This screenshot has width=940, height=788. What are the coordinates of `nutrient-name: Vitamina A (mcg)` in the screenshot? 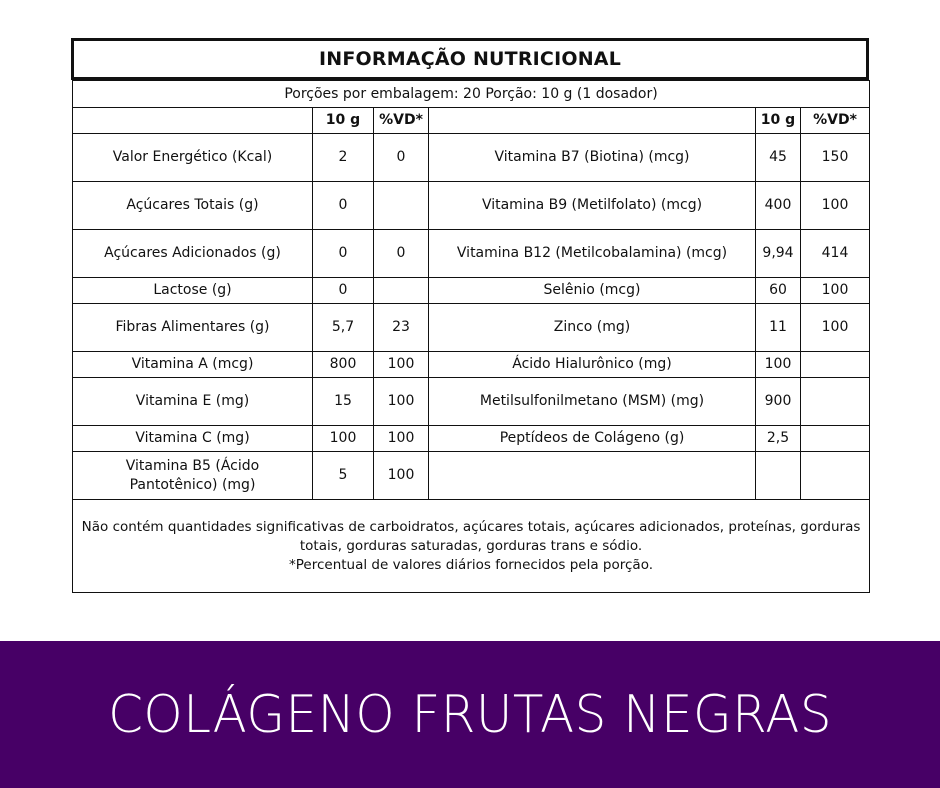 It's located at (192, 364).